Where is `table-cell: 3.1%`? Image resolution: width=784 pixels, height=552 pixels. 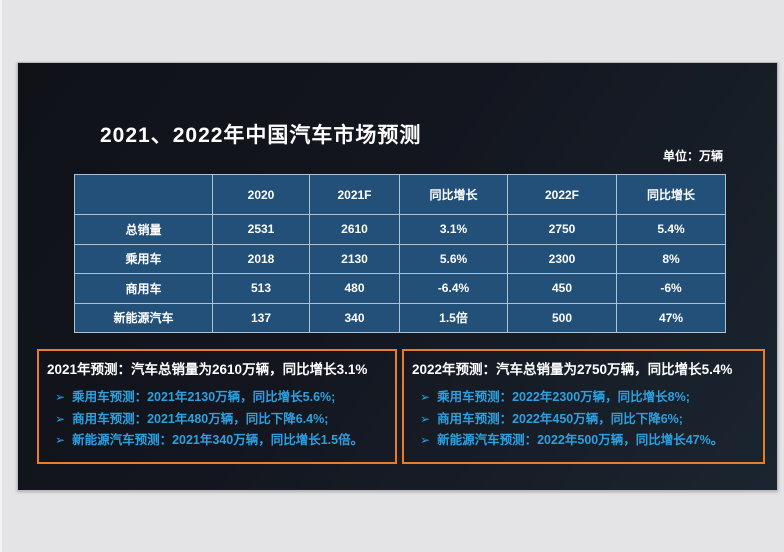
table-cell: 3.1% is located at coordinates (453, 229).